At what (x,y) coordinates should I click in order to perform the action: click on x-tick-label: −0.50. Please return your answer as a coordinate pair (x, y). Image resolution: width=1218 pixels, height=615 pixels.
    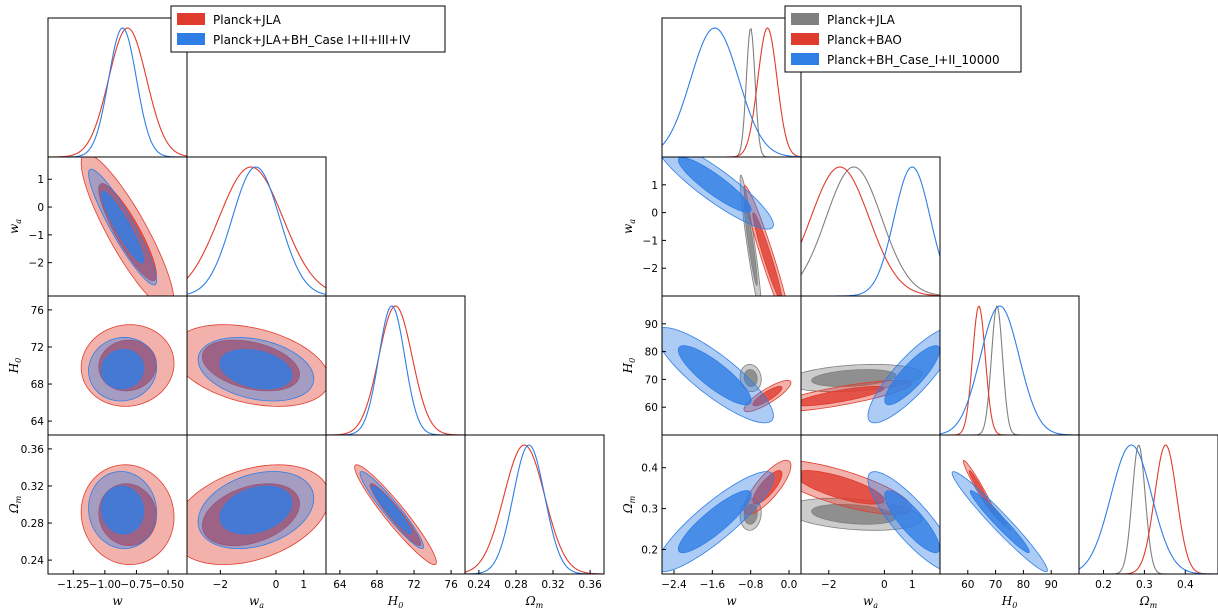
    Looking at the image, I should click on (168, 585).